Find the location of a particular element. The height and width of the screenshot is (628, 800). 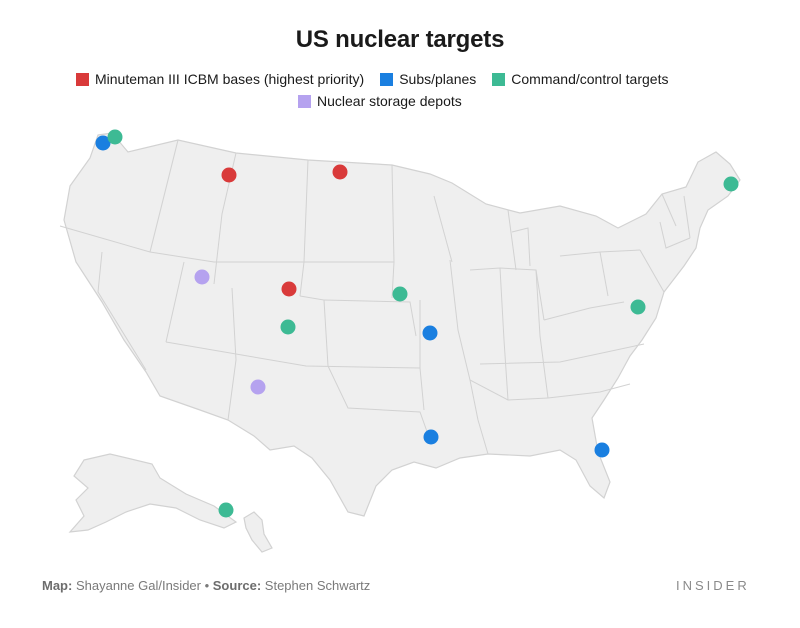

hawaii is located at coordinates (258, 532).